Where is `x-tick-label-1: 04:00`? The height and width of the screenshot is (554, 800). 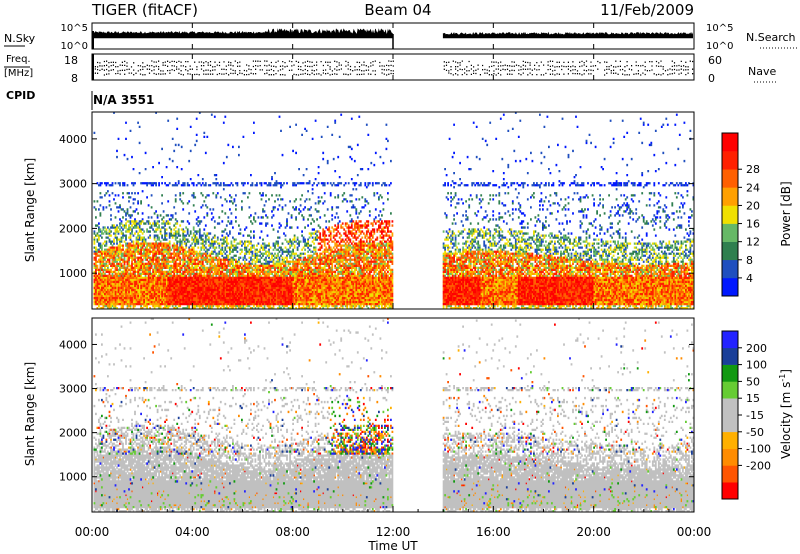 x-tick-label-1: 04:00 is located at coordinates (192, 532).